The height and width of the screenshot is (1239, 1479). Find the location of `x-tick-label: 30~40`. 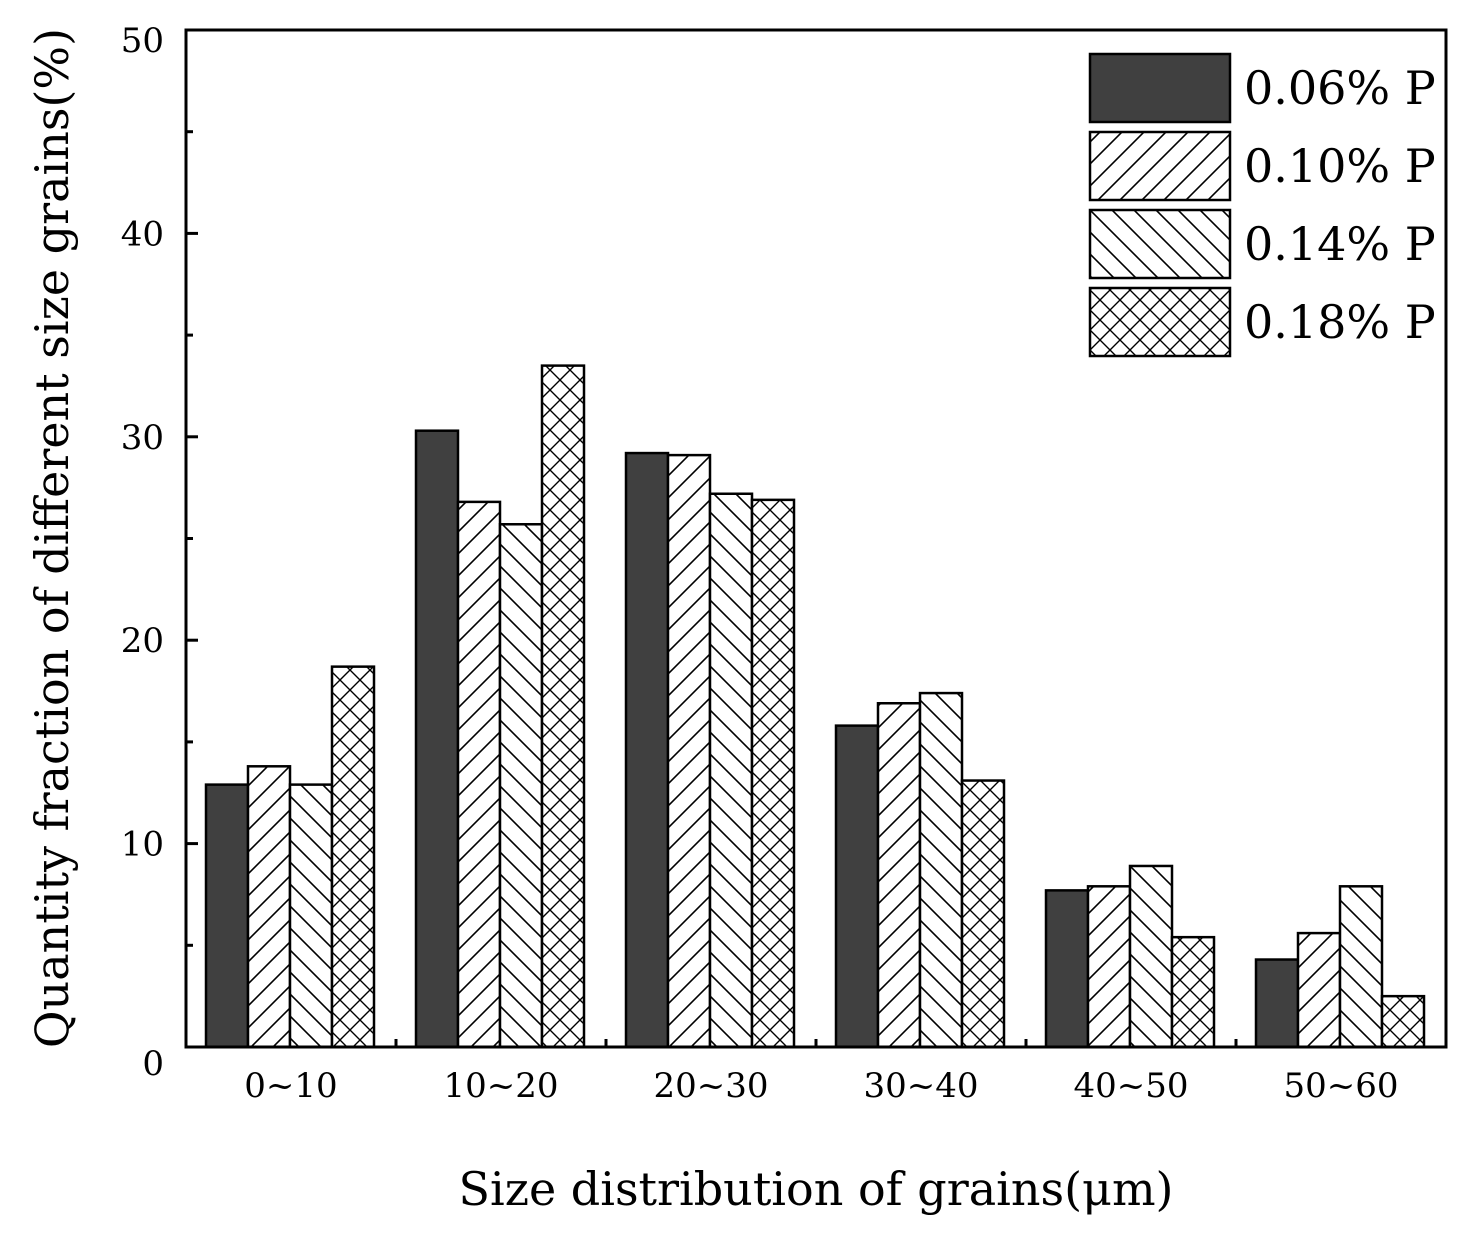

x-tick-label: 30~40 is located at coordinates (920, 1086).